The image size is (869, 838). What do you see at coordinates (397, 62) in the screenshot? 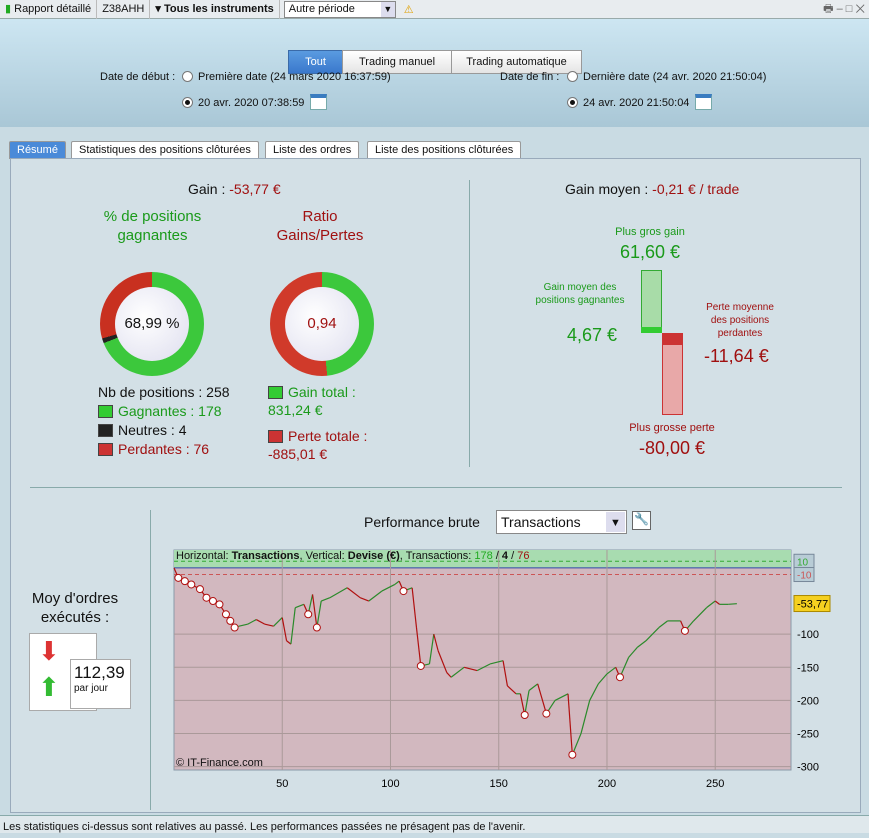
I see `tab-manual-trading: Trading manuel` at bounding box center [397, 62].